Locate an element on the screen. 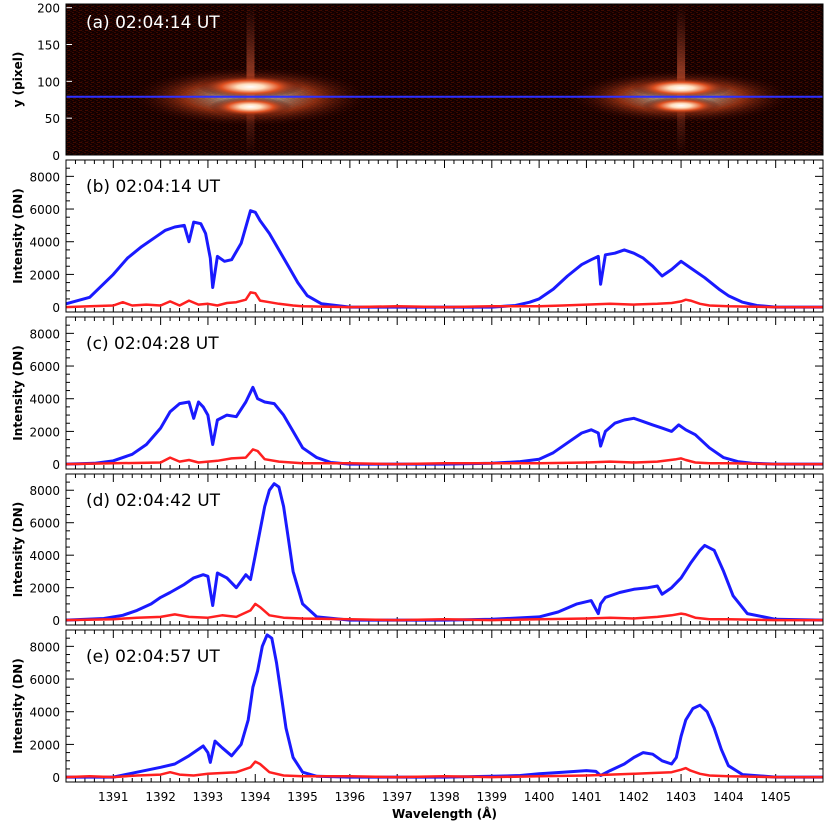  ytick-label: 150 is located at coordinates (48, 46).